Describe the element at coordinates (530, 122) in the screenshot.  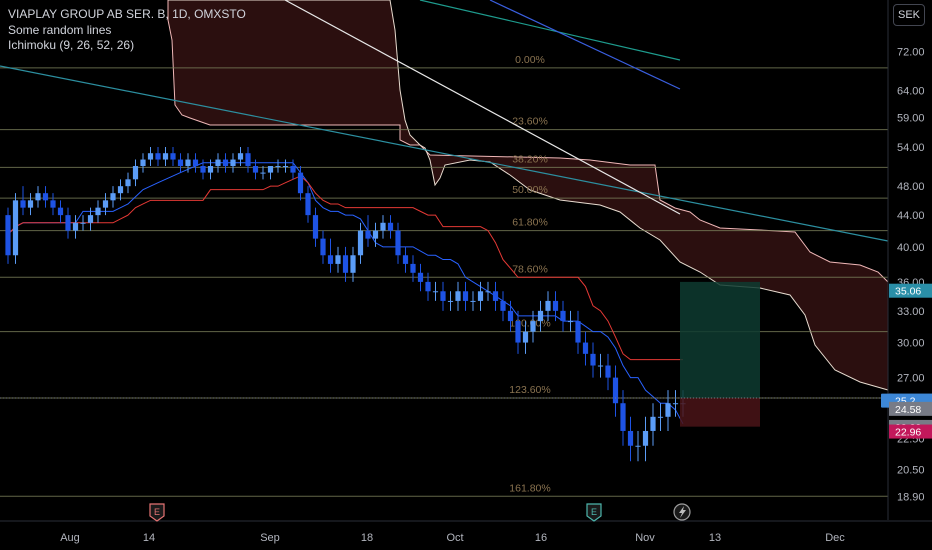
I see `fib-label: 23.60%` at that location.